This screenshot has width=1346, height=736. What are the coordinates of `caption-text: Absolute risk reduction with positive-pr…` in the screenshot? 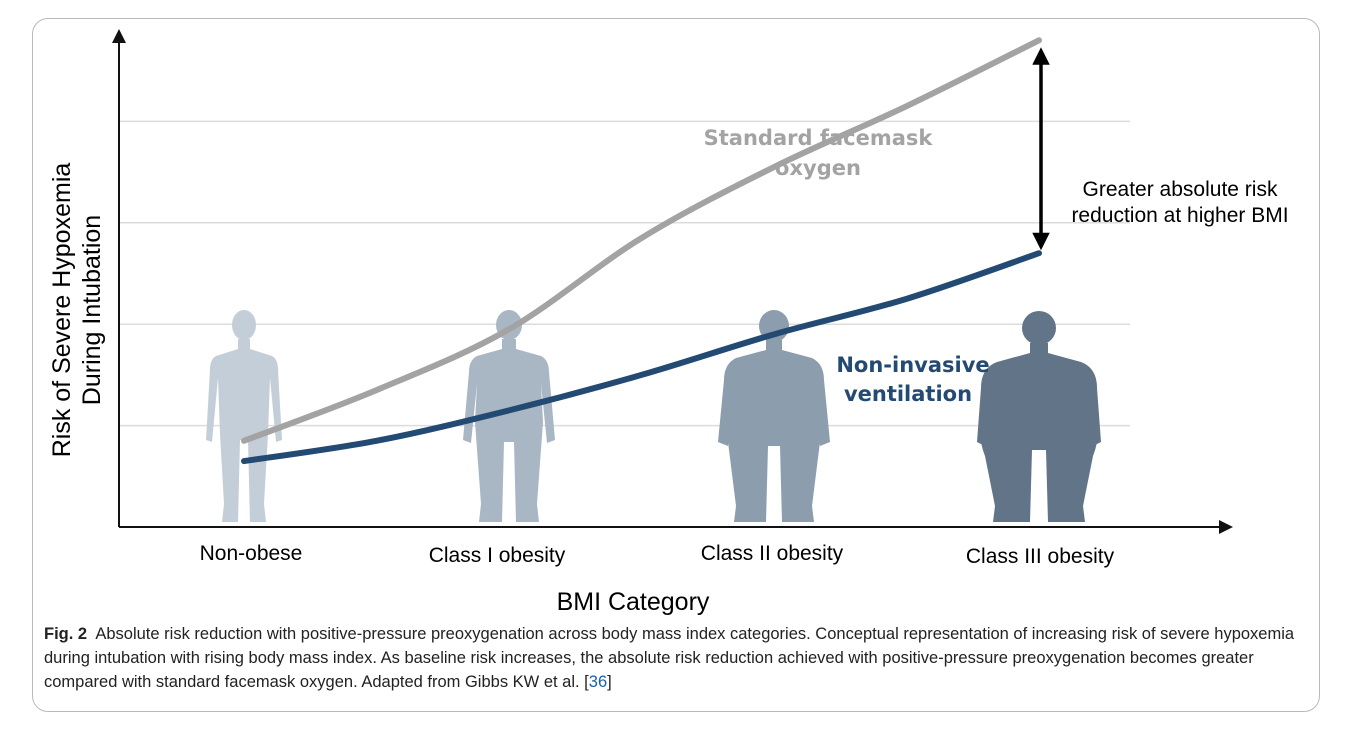 It's located at (669, 658).